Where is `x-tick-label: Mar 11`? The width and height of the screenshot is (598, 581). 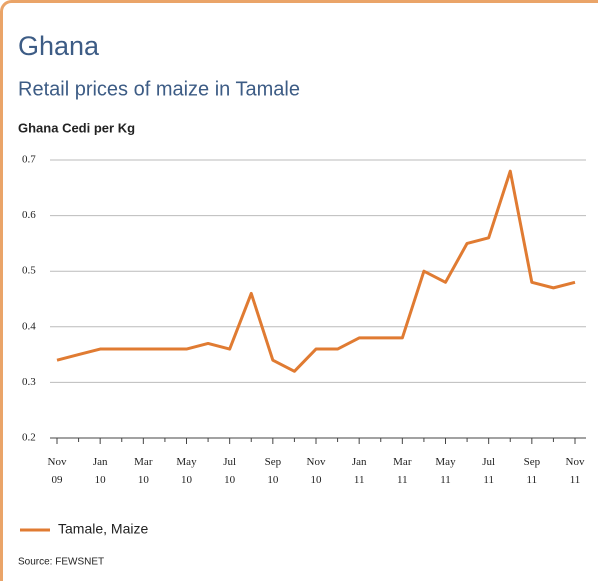 x-tick-label: Mar 11 is located at coordinates (402, 471).